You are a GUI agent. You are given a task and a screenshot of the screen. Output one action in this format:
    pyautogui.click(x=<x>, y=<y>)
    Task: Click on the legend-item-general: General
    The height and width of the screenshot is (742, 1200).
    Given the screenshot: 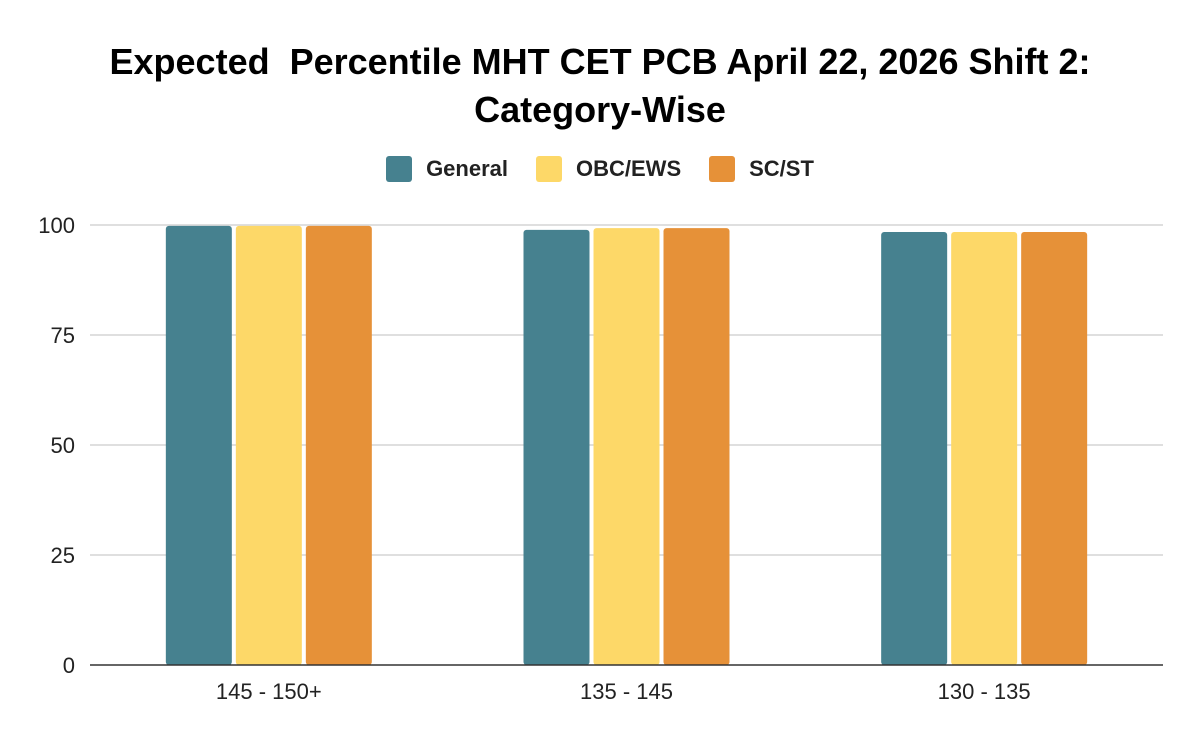 What is the action you would take?
    pyautogui.click(x=447, y=169)
    